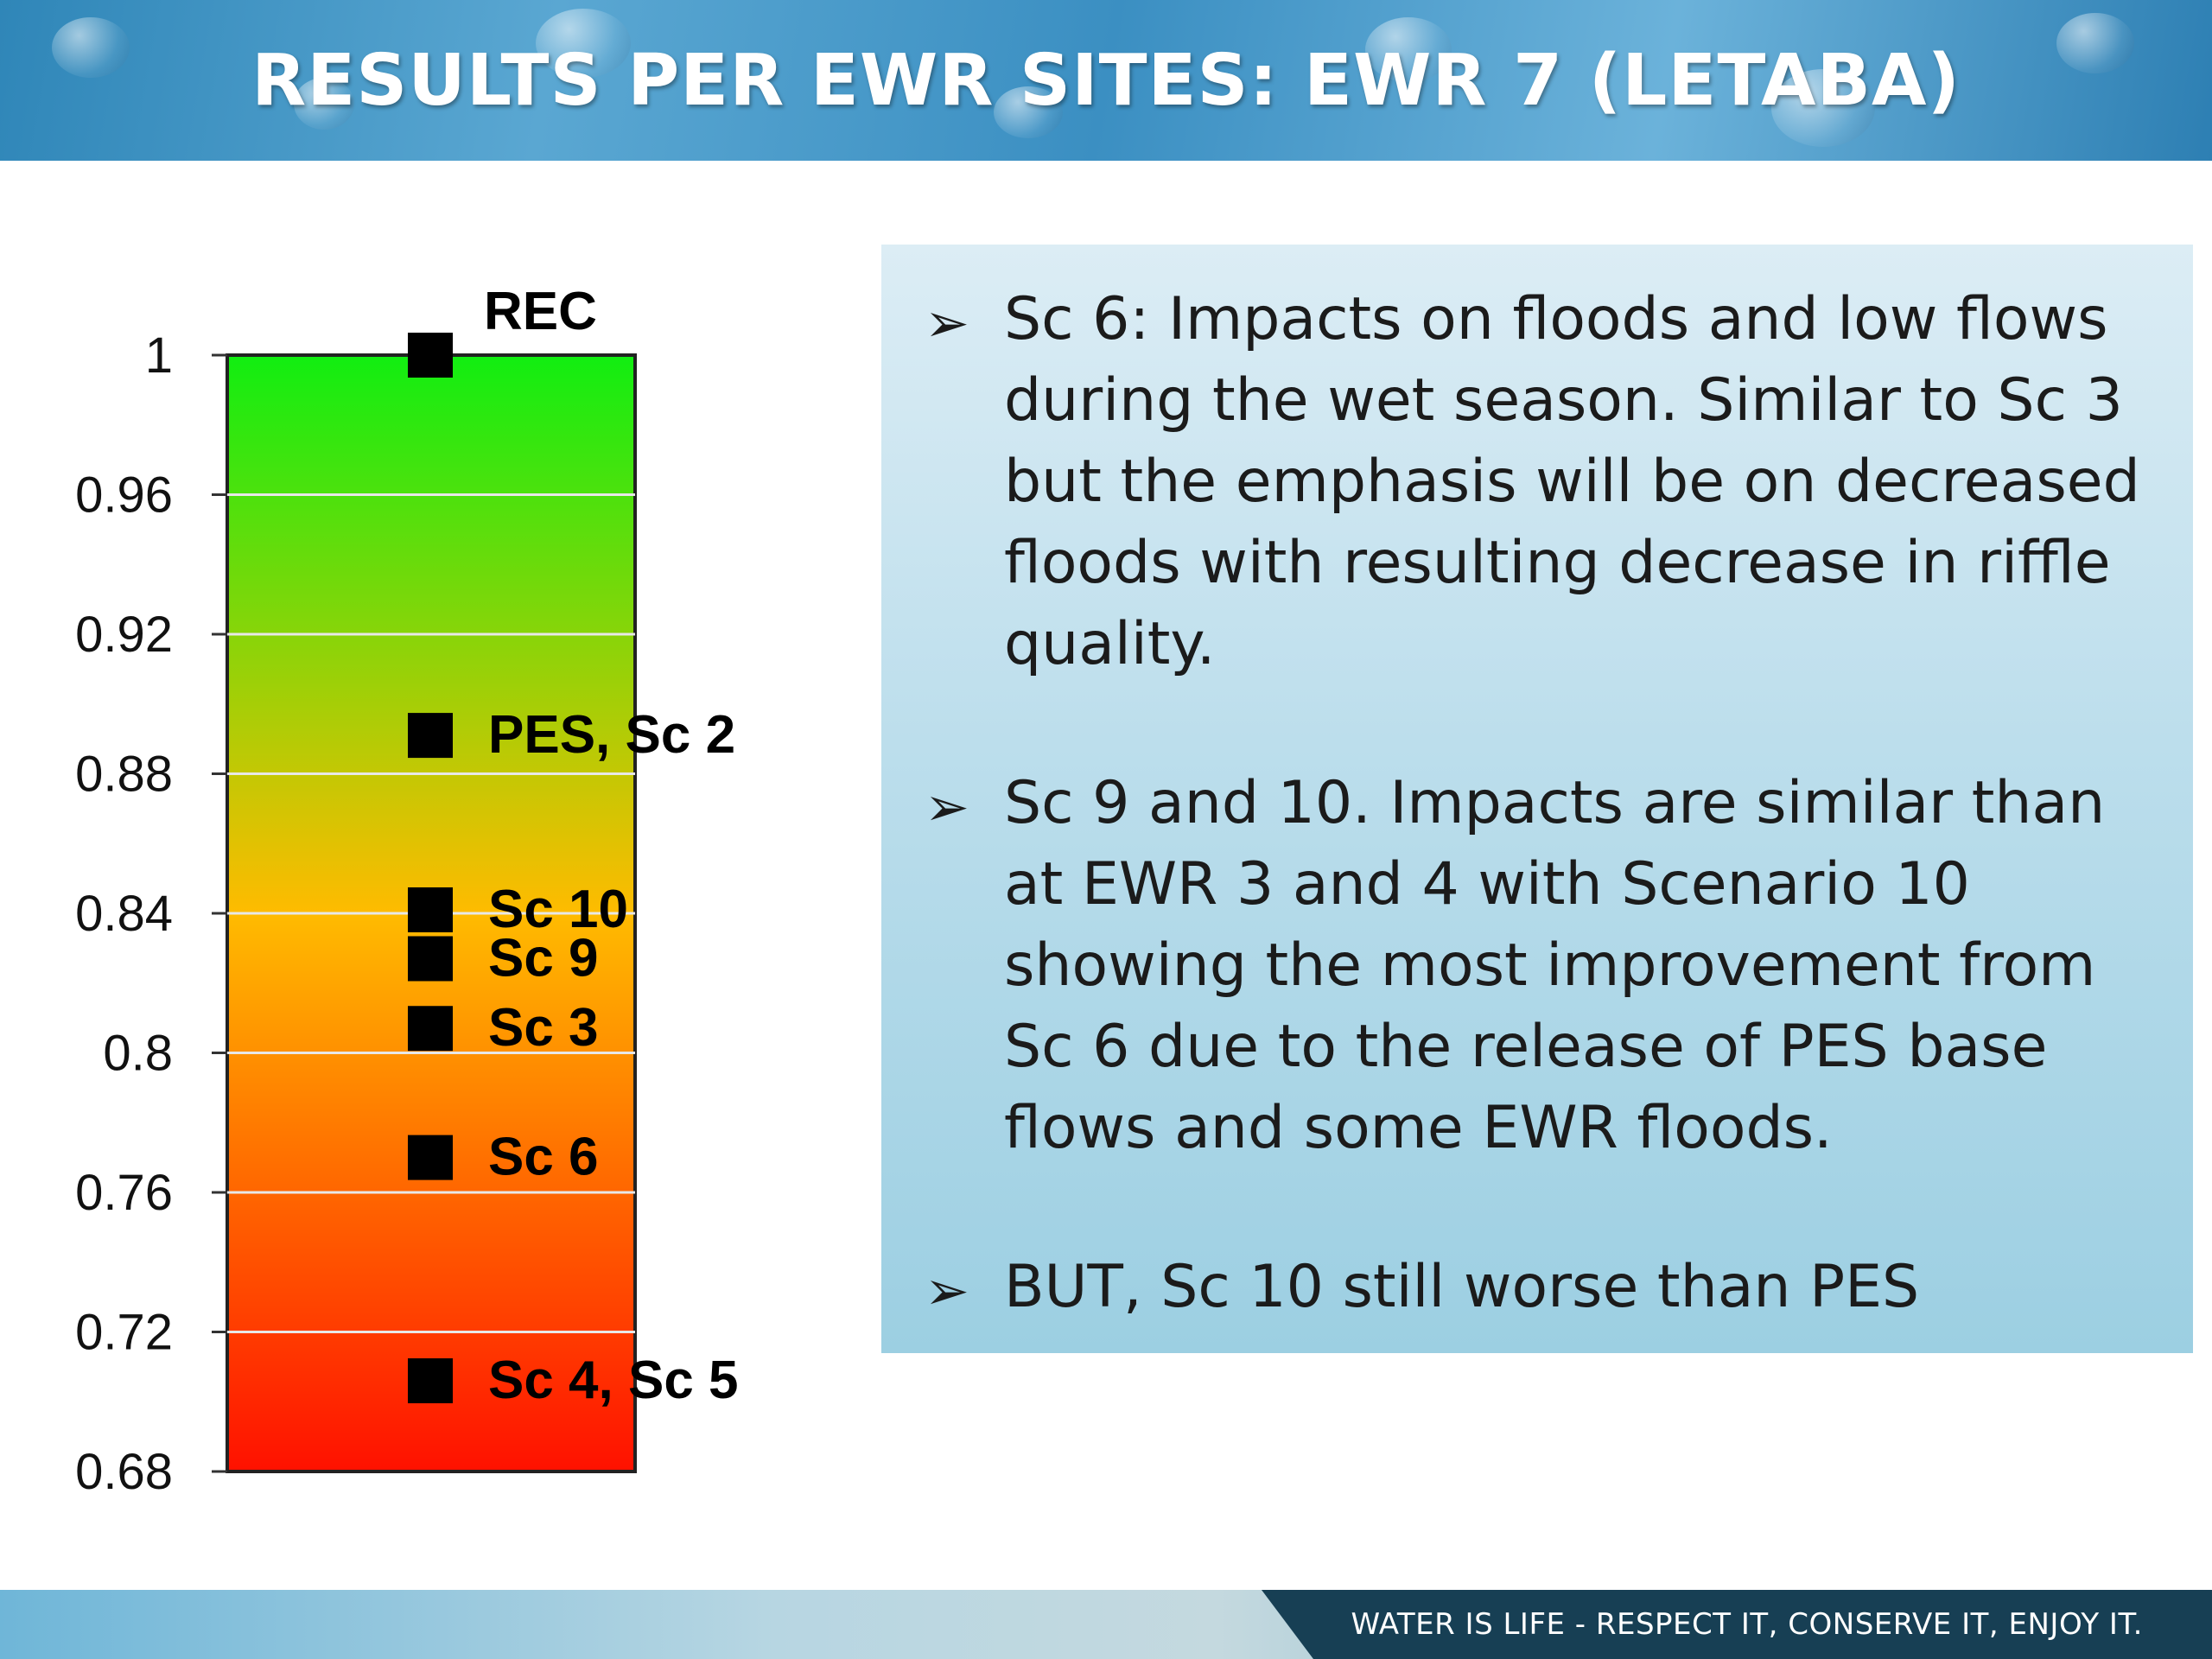 This screenshot has height=1659, width=2212. Describe the element at coordinates (543, 958) in the screenshot. I see `data-point-label: Sc 9` at that location.